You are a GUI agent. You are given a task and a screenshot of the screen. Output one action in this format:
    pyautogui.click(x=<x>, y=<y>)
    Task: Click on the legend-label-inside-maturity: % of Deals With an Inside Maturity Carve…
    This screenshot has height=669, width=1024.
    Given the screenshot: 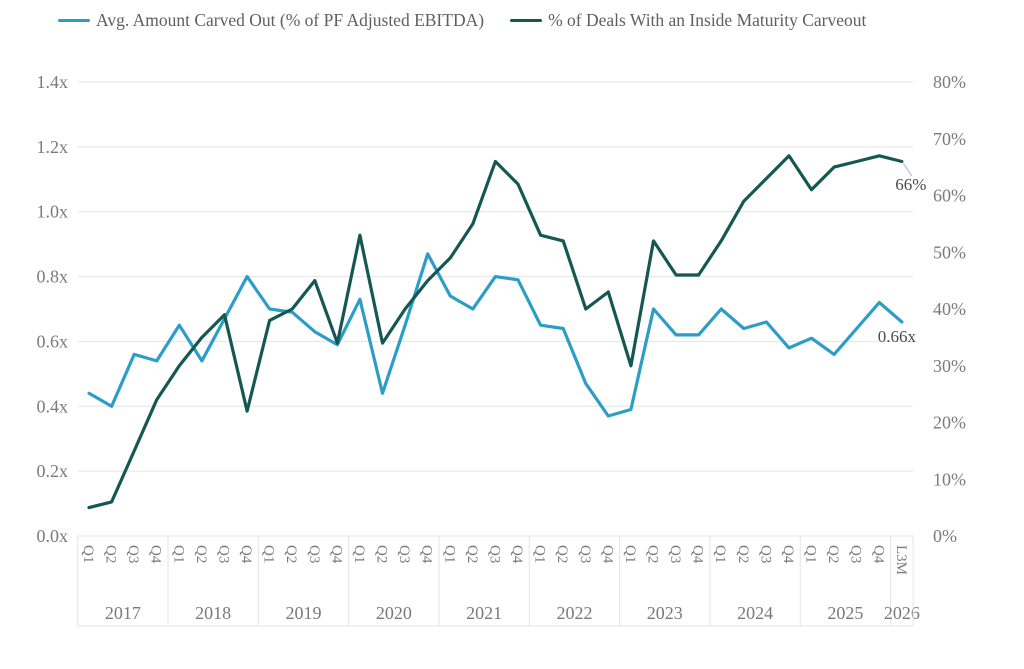 What is the action you would take?
    pyautogui.click(x=707, y=20)
    